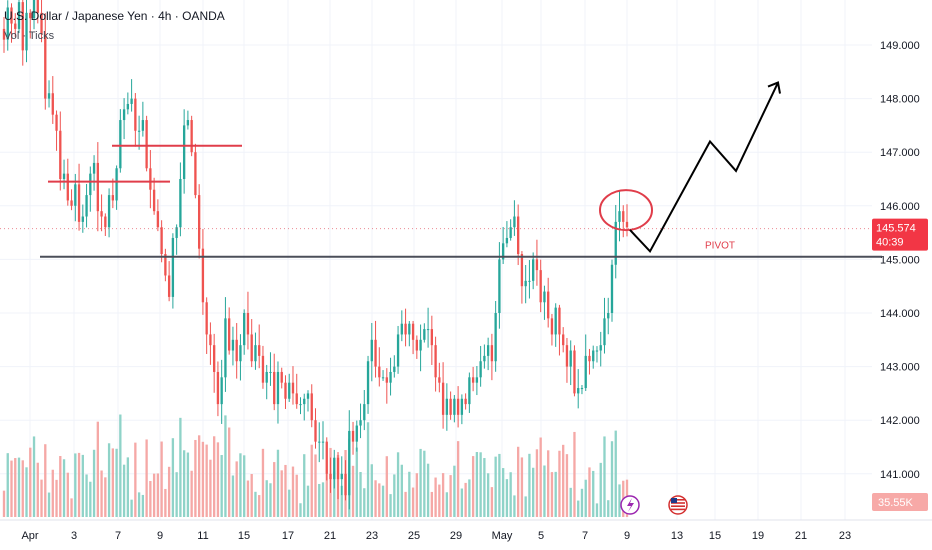 The image size is (932, 550). What do you see at coordinates (678, 505) in the screenshot?
I see `us-flag-icon` at bounding box center [678, 505].